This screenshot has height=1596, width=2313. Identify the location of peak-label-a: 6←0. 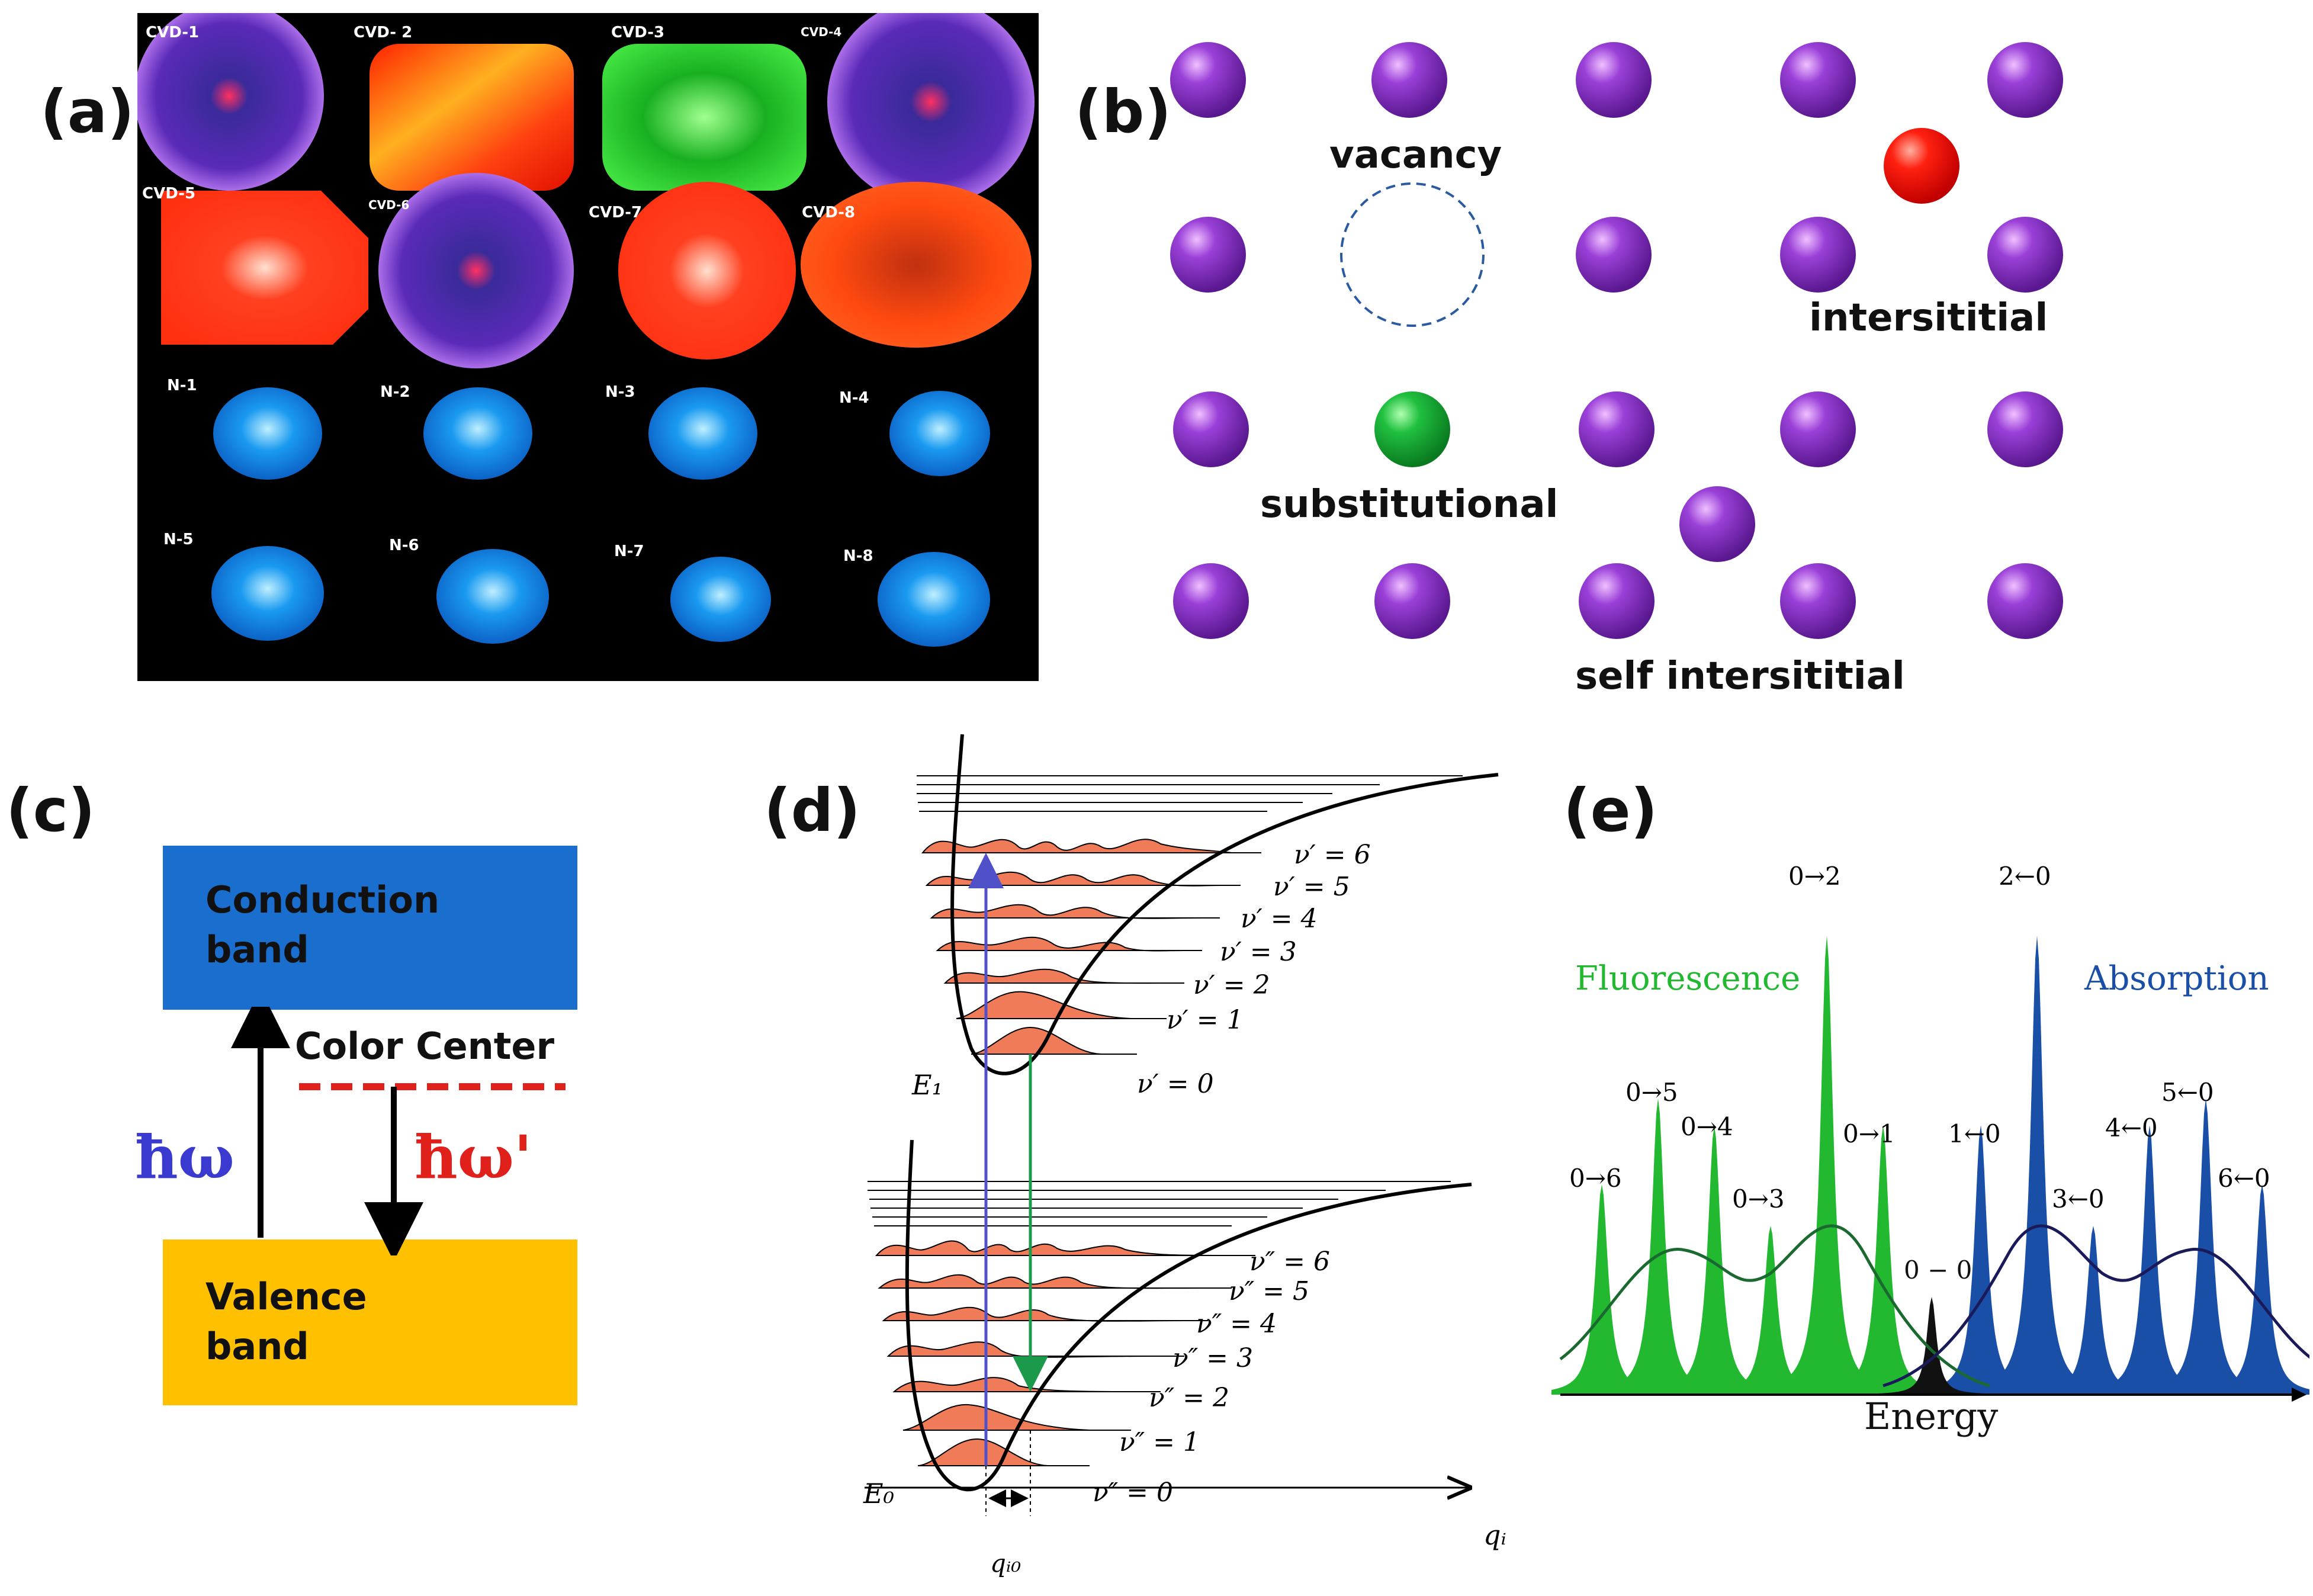
(2244, 1178).